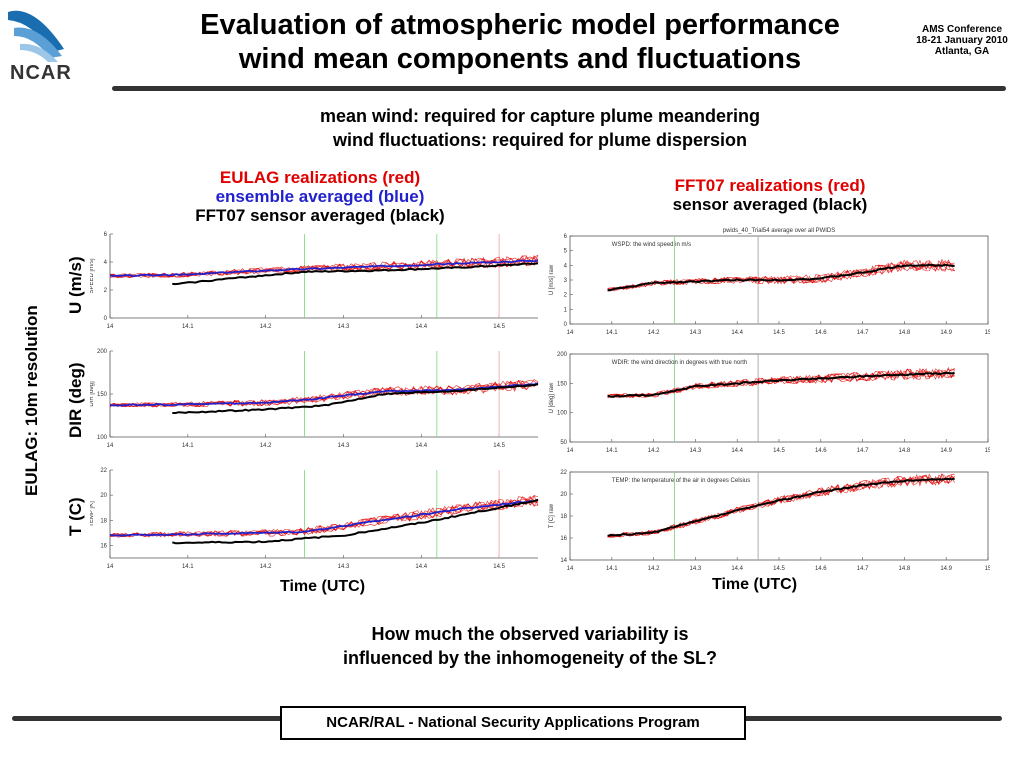 Image resolution: width=1024 pixels, height=768 pixels. What do you see at coordinates (961, 29) in the screenshot?
I see `conference-name: AMS Conference` at bounding box center [961, 29].